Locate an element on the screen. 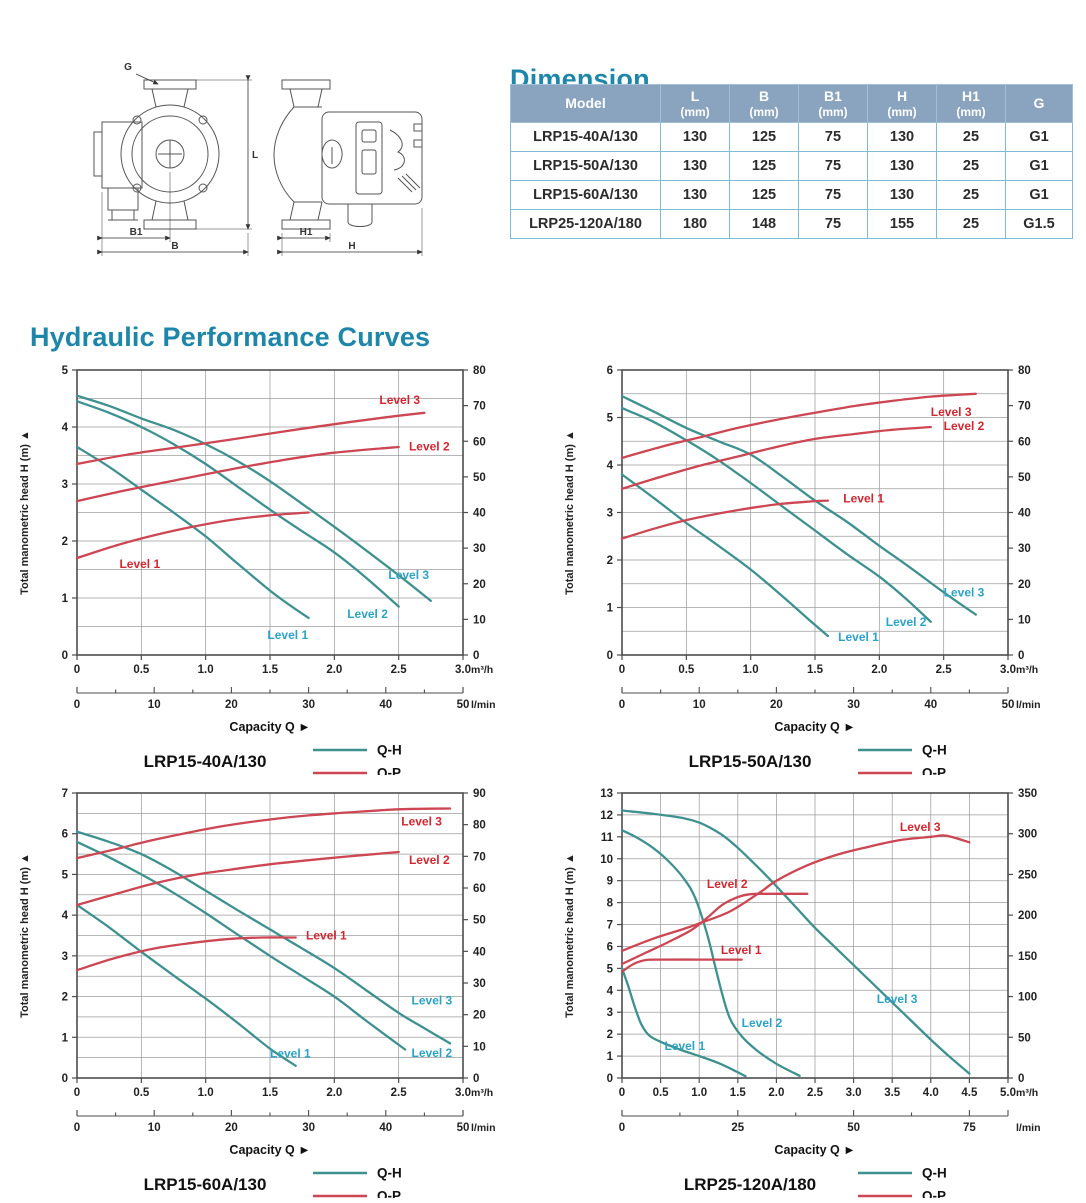  pump-front-dimensions is located at coordinates (174, 164).